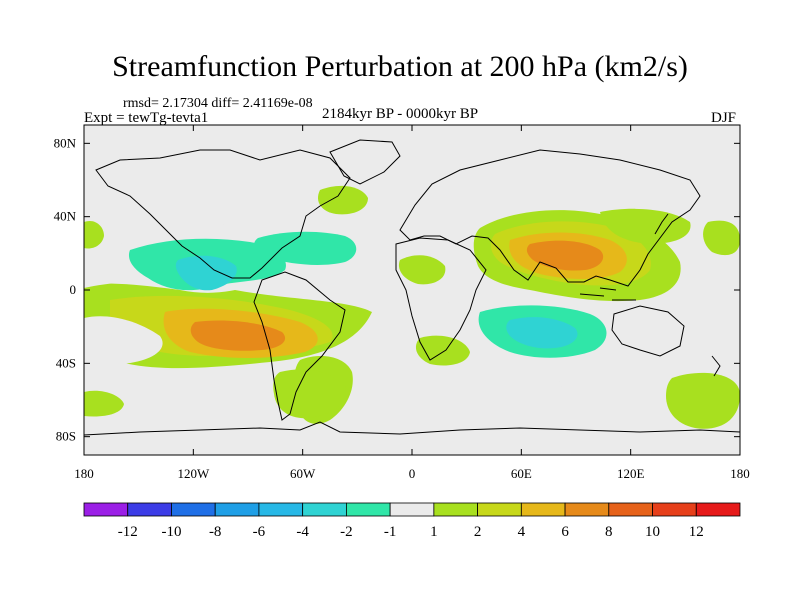  Describe the element at coordinates (299, 346) in the screenshot. I see `coast-south-america` at that location.